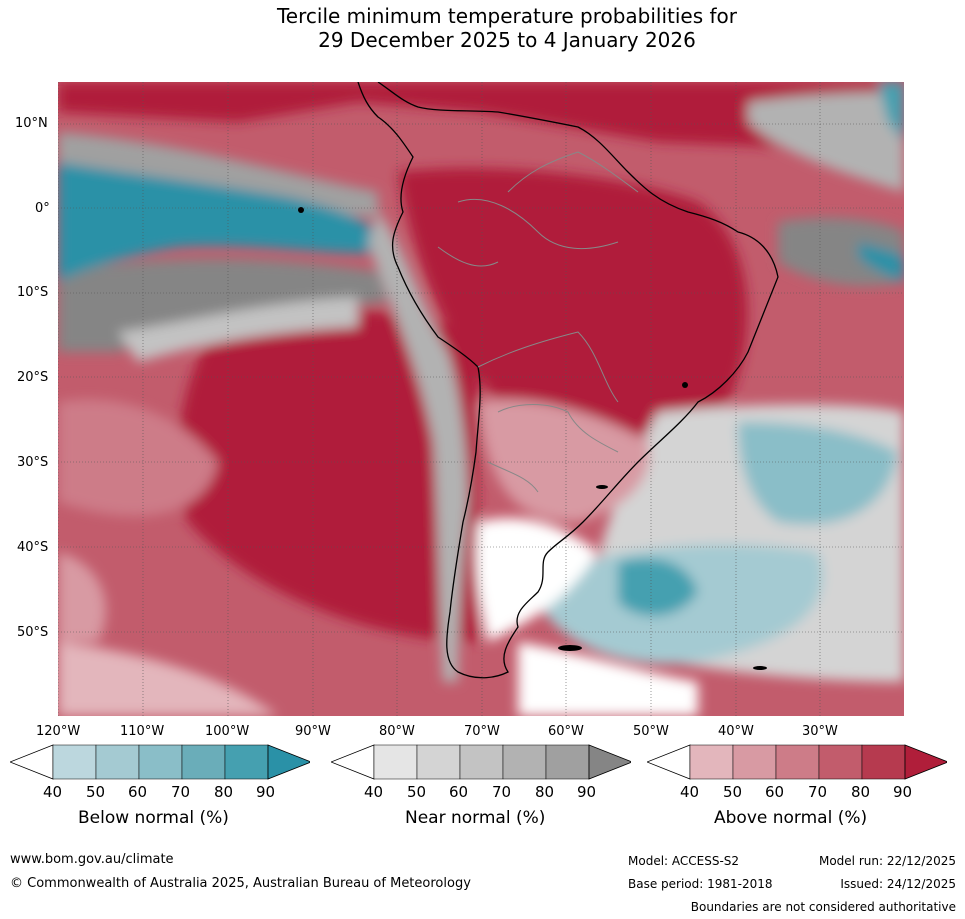 The height and width of the screenshot is (919, 965). What do you see at coordinates (227, 731) in the screenshot?
I see `lon-label-100w: 100°W` at bounding box center [227, 731].